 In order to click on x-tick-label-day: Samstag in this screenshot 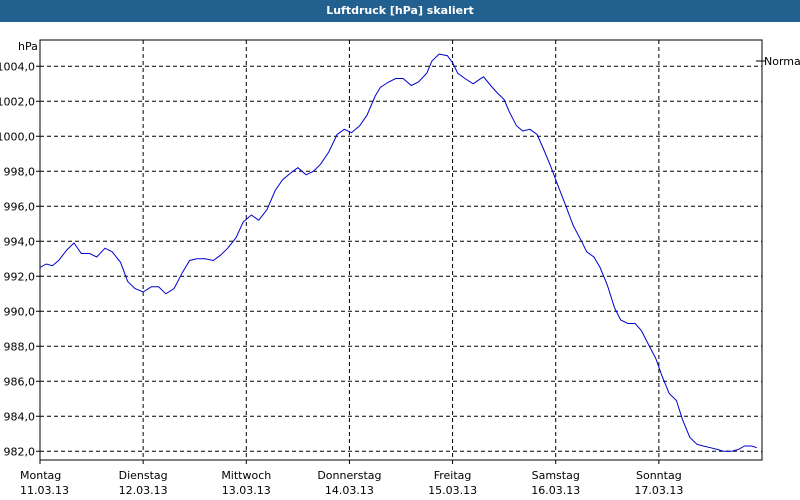, I will do `click(556, 475)`.